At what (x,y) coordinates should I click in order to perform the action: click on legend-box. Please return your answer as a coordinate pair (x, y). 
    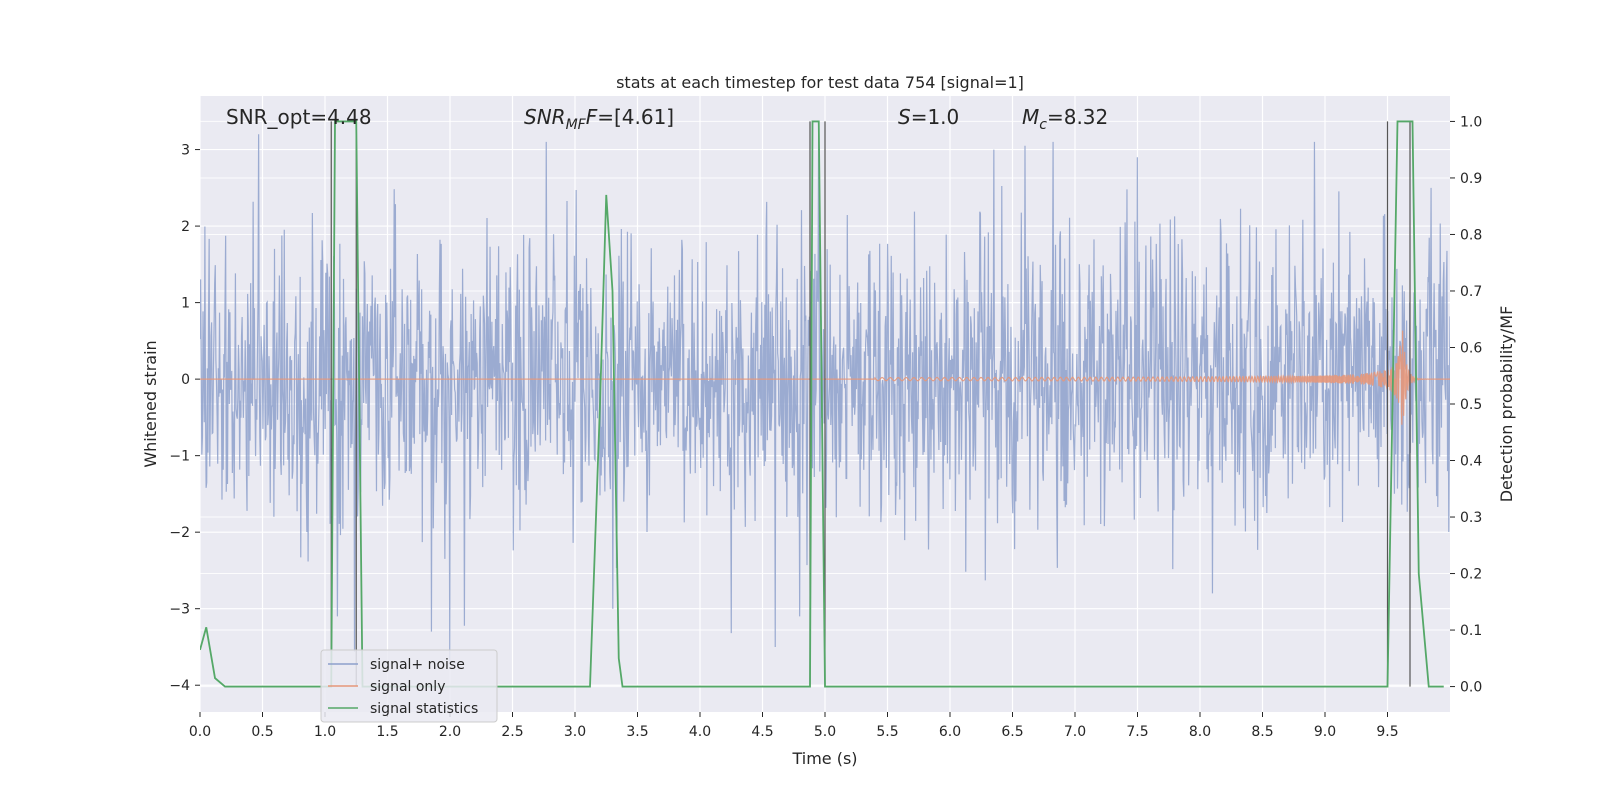
    Looking at the image, I should click on (409, 686).